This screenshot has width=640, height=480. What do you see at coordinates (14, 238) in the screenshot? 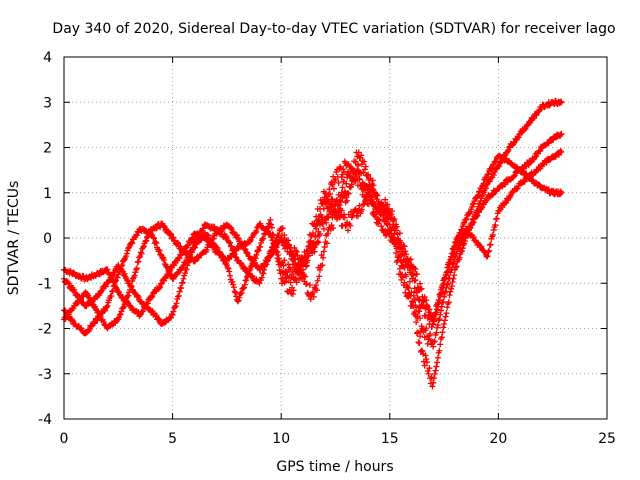
I see `y-axis-label: SDTVAR / TECUs` at bounding box center [14, 238].